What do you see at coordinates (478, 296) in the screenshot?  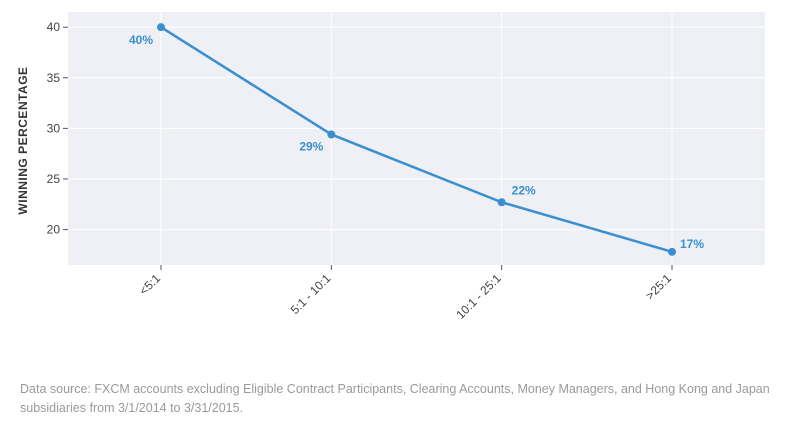 I see `x-tick-label: 10:1 - 25:1` at bounding box center [478, 296].